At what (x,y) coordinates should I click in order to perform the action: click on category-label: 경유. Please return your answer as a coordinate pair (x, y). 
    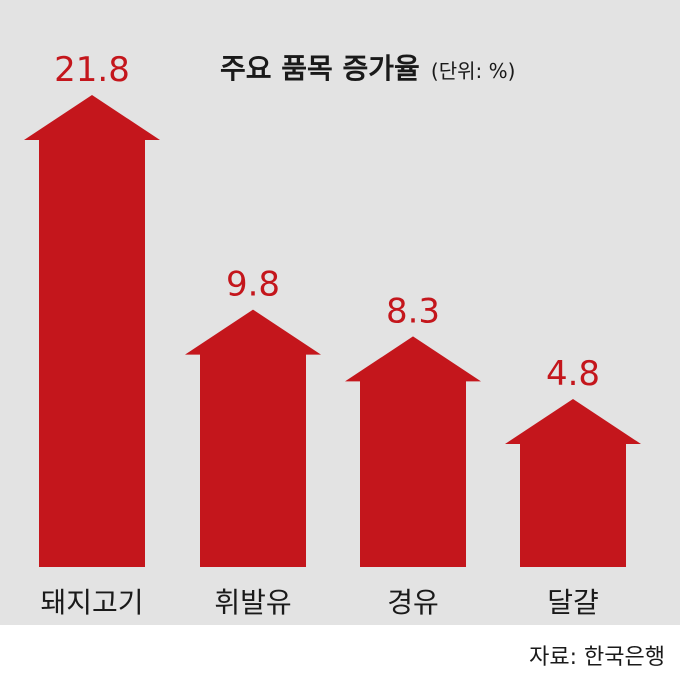
    Looking at the image, I should click on (413, 602).